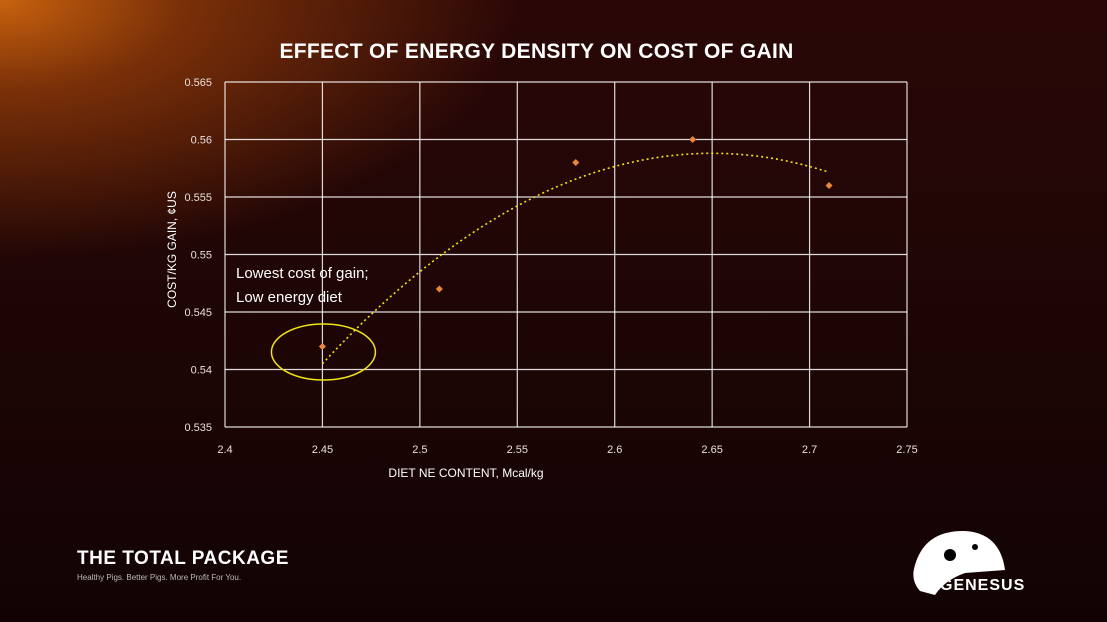  I want to click on x-tick-label: 2.55, so click(517, 450).